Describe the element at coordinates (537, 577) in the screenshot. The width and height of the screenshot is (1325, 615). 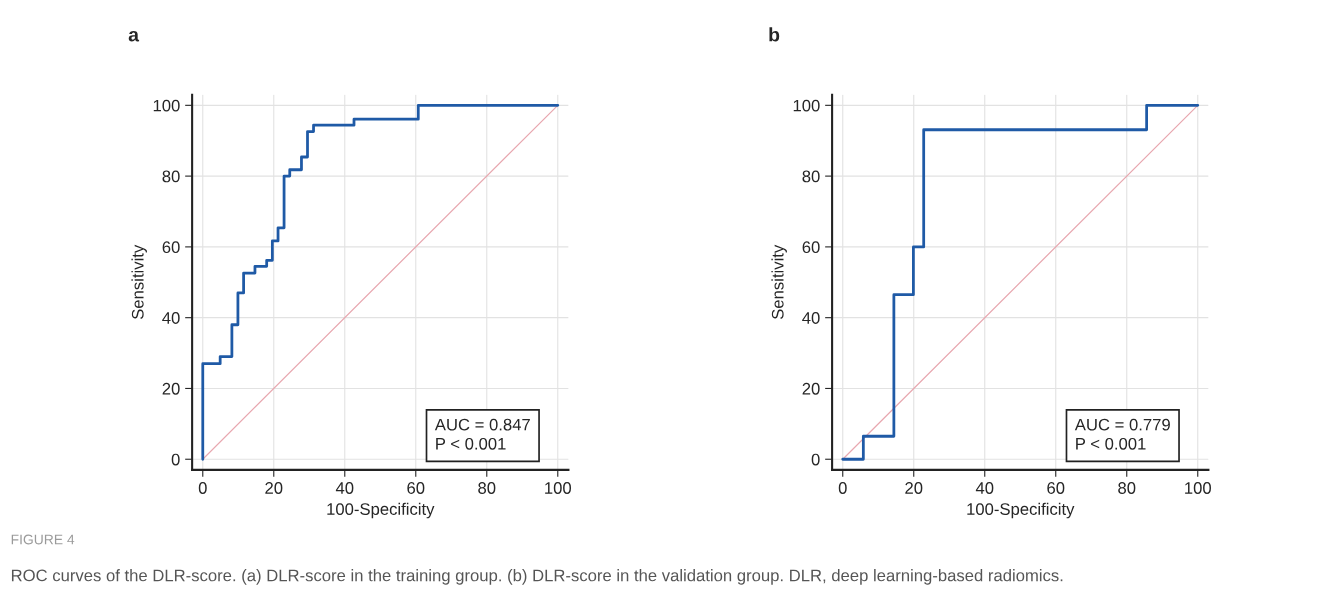
I see `text: ROC curves of the DLR-score. (a) DLR-score in the training group. (b) DLR-score in the validation group. DLR, deep learning-based radiomics.` at that location.